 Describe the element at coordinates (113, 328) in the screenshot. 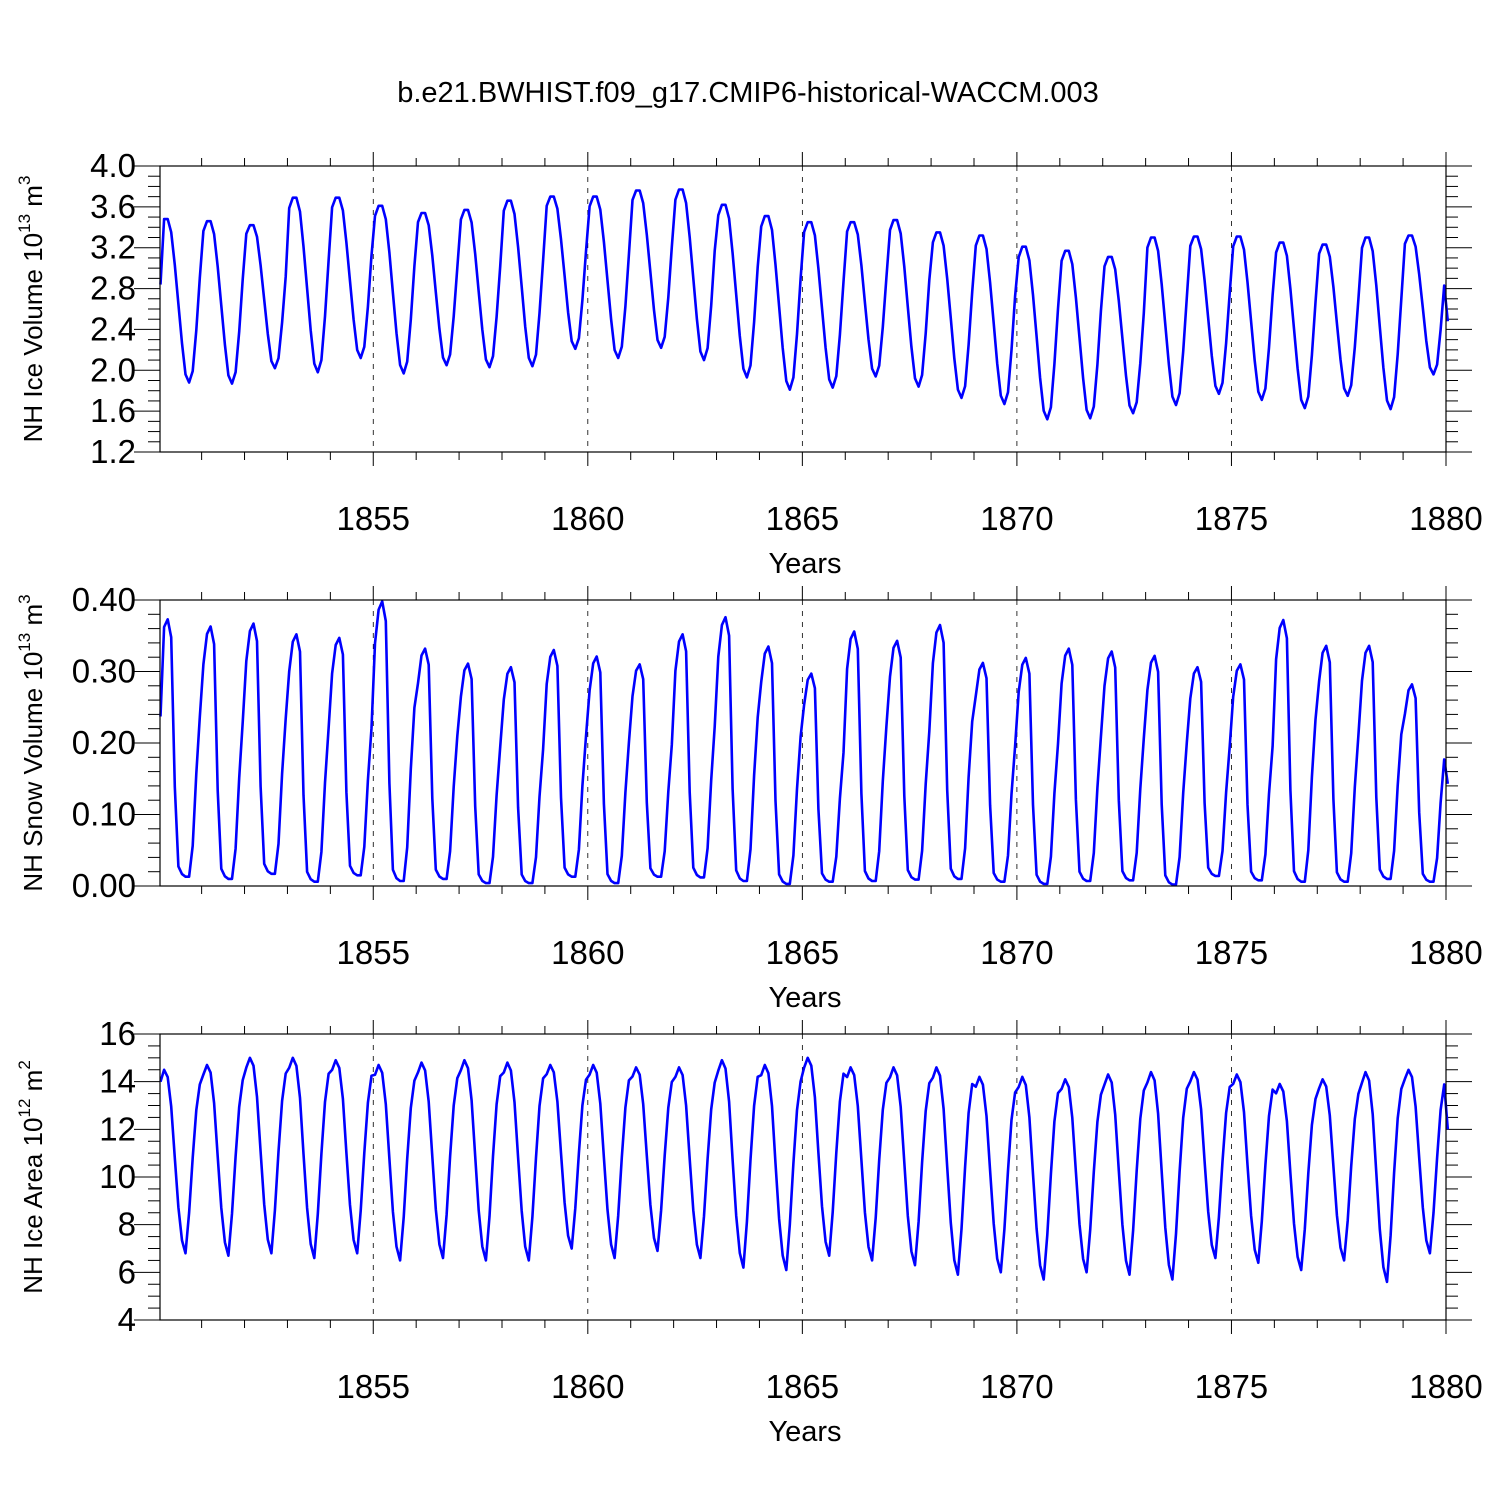

I see `y-tick-label: 2.4` at that location.